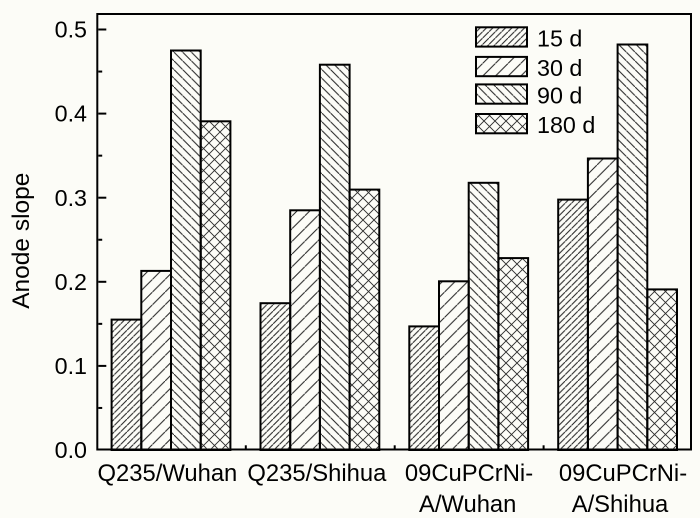 This screenshot has height=518, width=700. What do you see at coordinates (71, 114) in the screenshot?
I see `svg-text: 0.4` at bounding box center [71, 114].